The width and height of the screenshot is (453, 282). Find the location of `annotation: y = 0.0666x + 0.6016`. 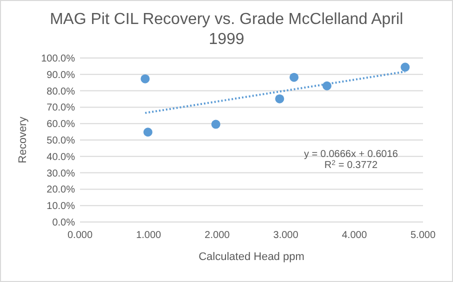

annotation: y = 0.0666x + 0.6016 is located at coordinates (351, 154).